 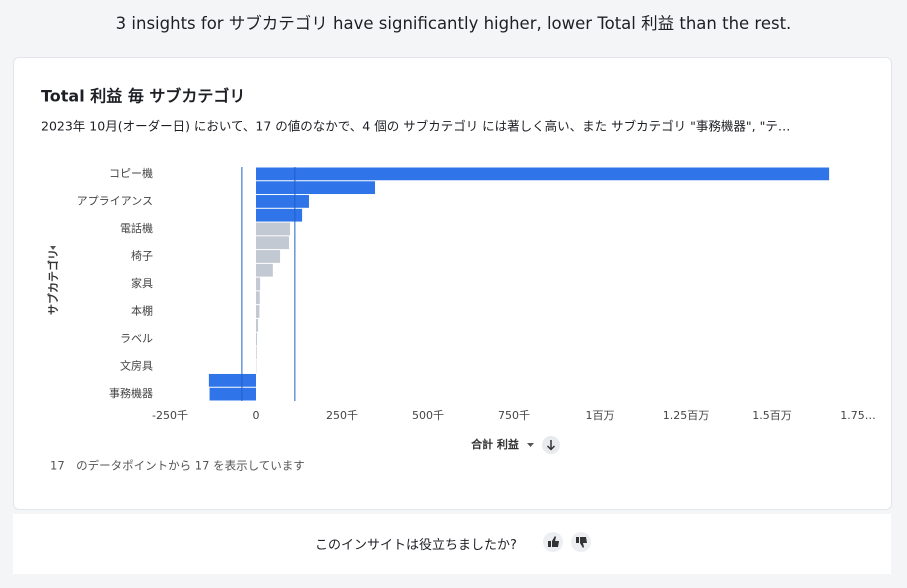 I want to click on x-tick-label: 1.5百万, so click(x=772, y=415).